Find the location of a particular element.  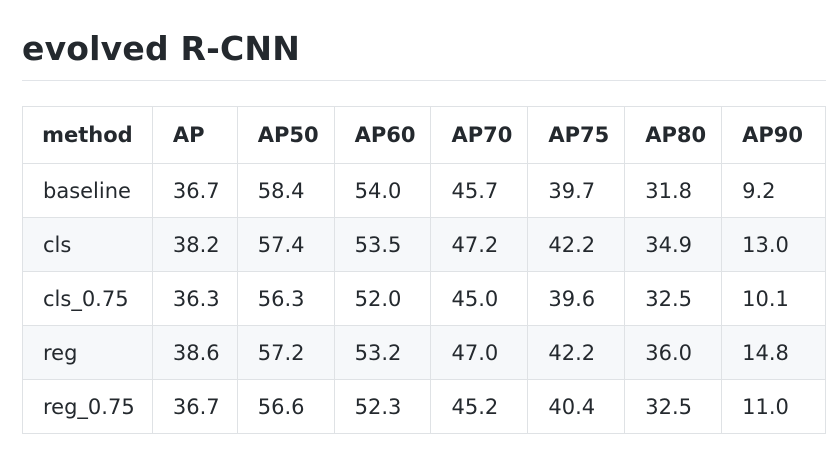

cell-ap: 36.3 is located at coordinates (194, 298).